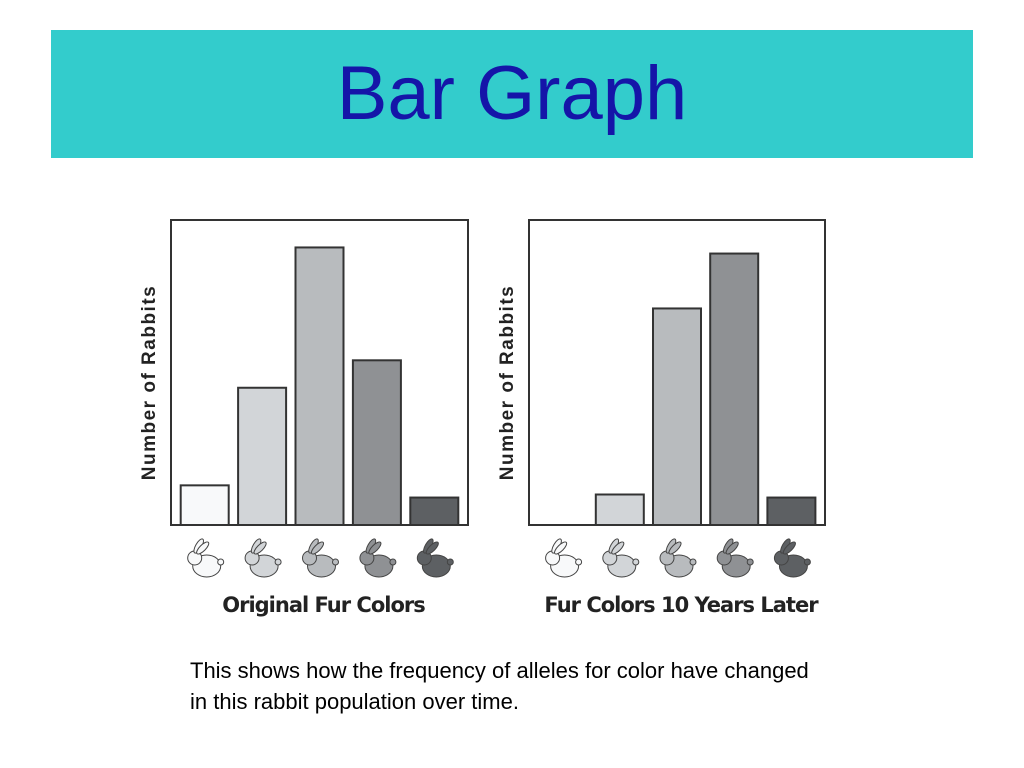 The width and height of the screenshot is (1024, 768). What do you see at coordinates (681, 605) in the screenshot?
I see `x-axis-label: Fur Colors 10 Years Later` at bounding box center [681, 605].